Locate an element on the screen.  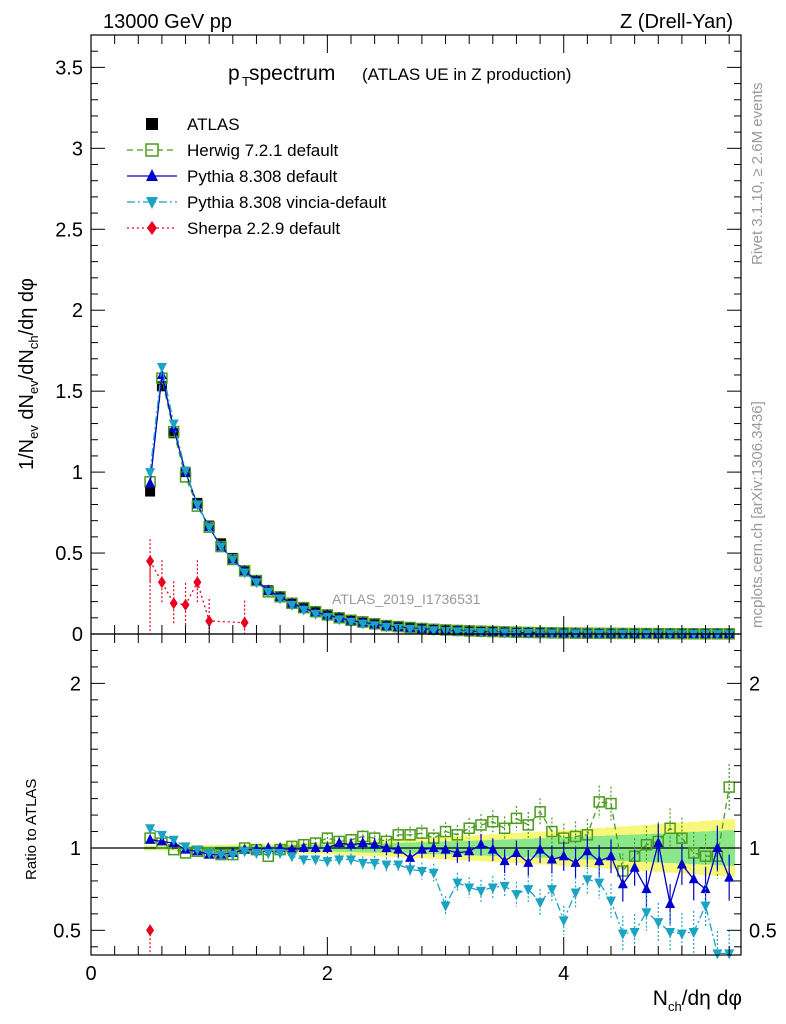
legend-label: Herwig 7.2.1 default is located at coordinates (262, 150).